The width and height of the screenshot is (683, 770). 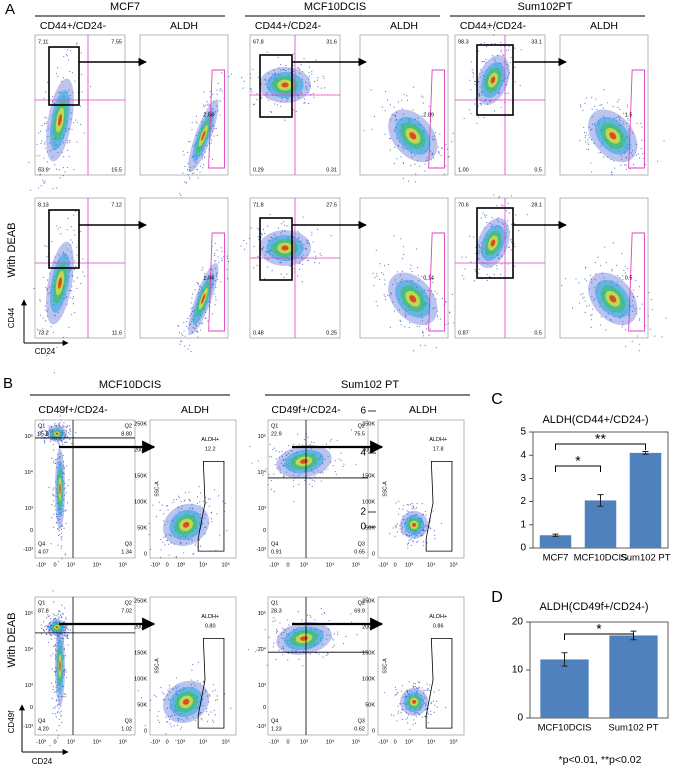 I want to click on quadrant-value: 11.6, so click(x=117, y=333).